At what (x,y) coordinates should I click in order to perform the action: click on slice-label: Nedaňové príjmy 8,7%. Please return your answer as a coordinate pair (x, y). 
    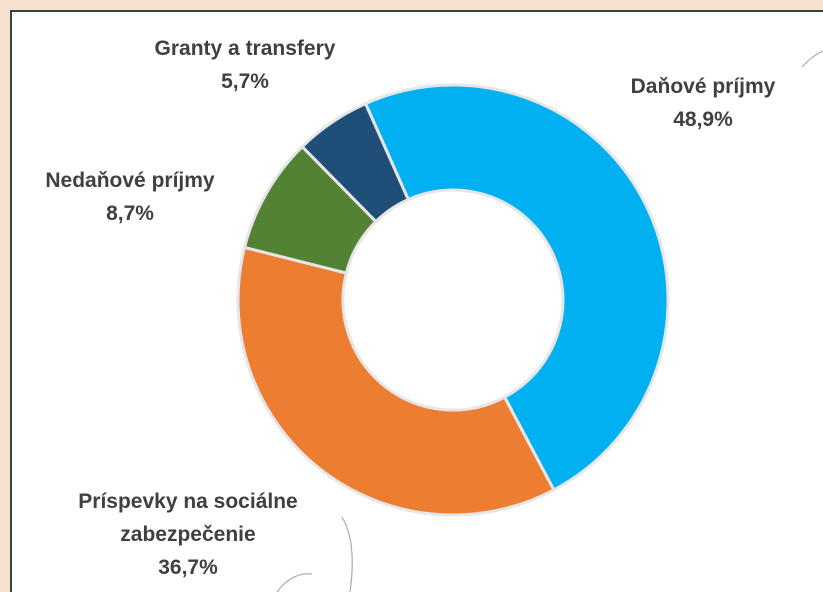
    Looking at the image, I should click on (131, 197).